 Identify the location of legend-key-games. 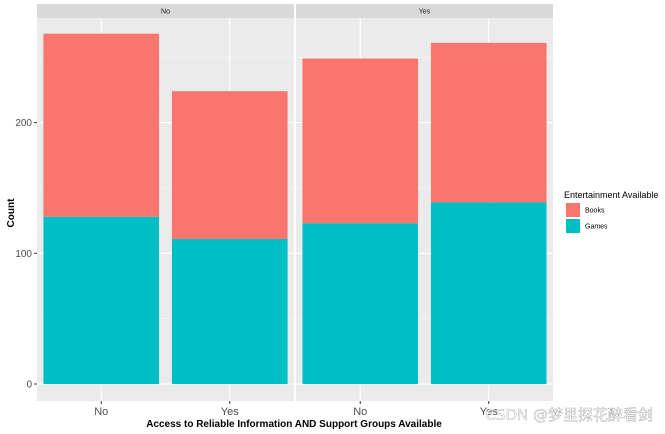
(573, 226).